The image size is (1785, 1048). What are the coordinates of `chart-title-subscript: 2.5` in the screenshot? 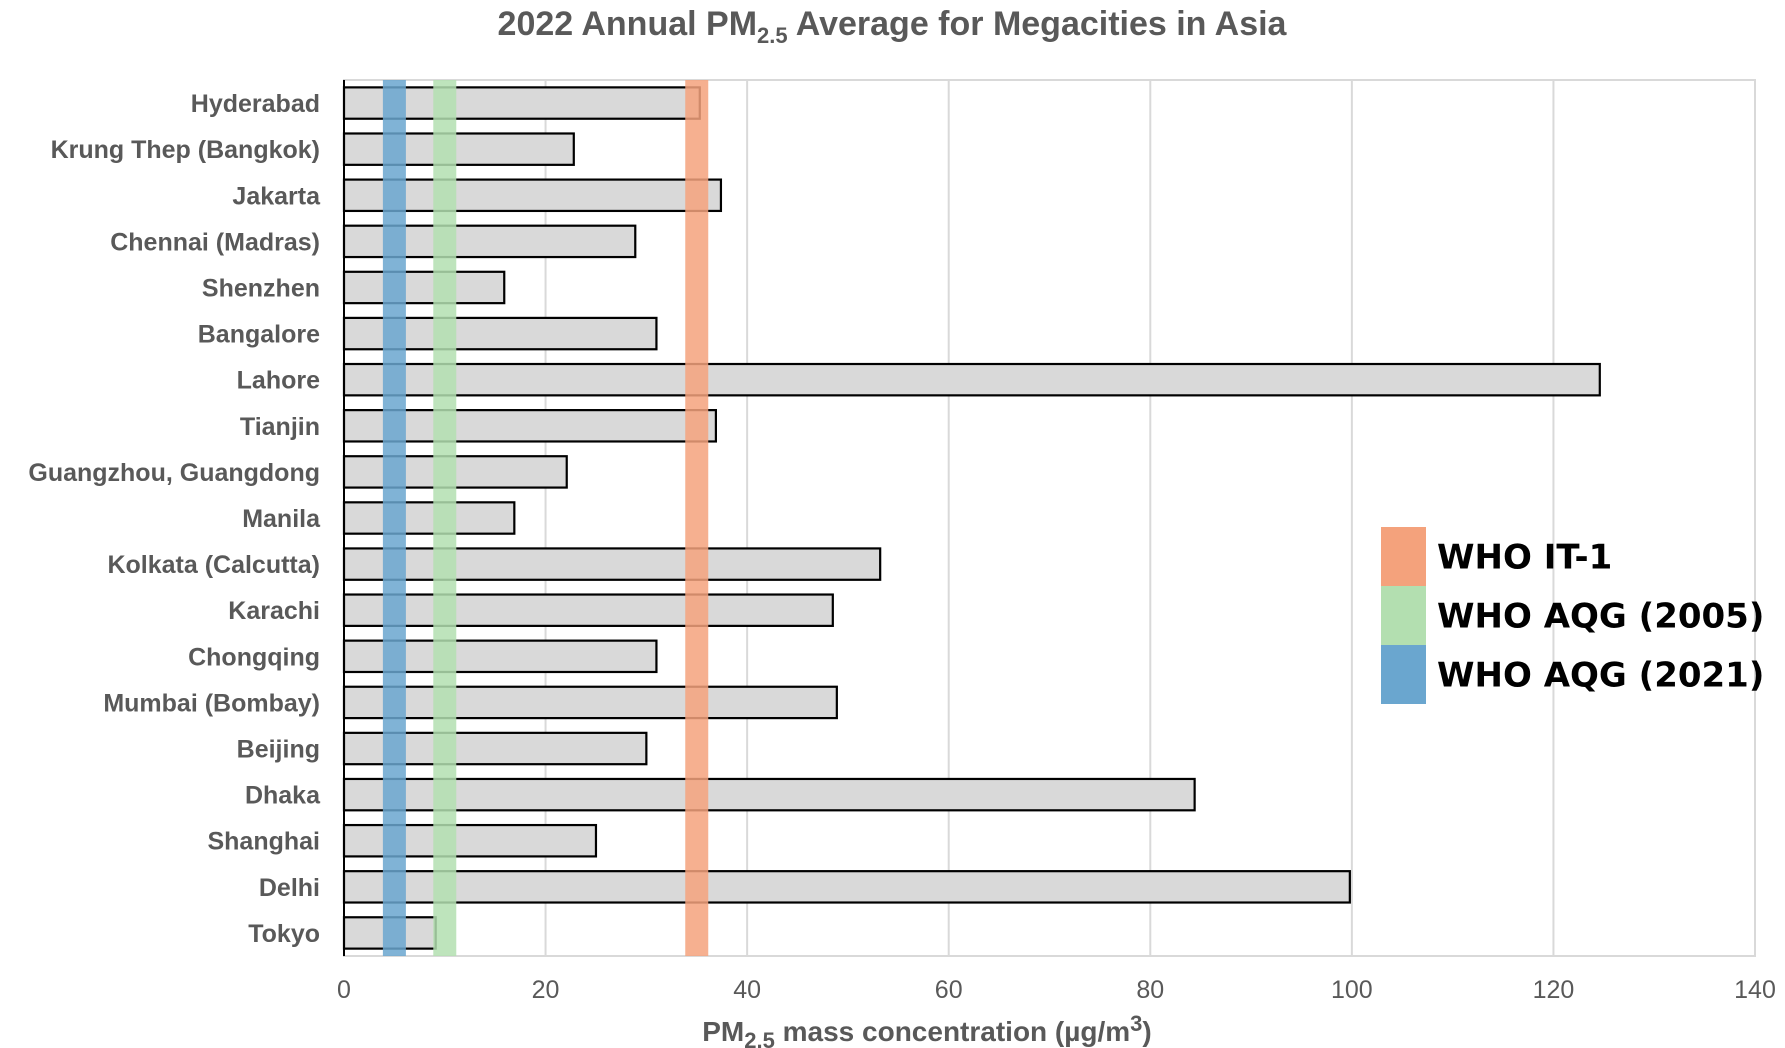 It's located at (772, 35).